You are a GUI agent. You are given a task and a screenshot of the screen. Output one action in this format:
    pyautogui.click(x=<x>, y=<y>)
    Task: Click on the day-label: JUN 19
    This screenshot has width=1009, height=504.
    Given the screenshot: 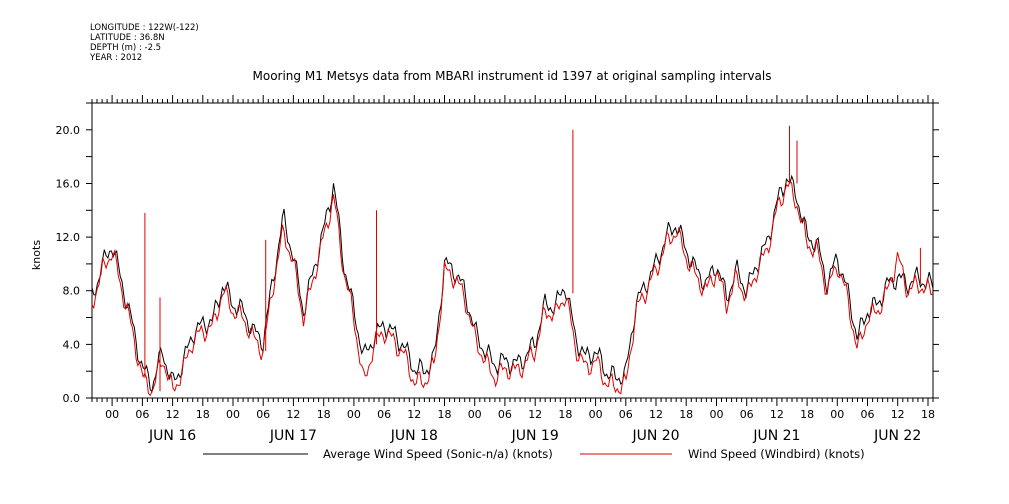 What is the action you would take?
    pyautogui.click(x=535, y=436)
    